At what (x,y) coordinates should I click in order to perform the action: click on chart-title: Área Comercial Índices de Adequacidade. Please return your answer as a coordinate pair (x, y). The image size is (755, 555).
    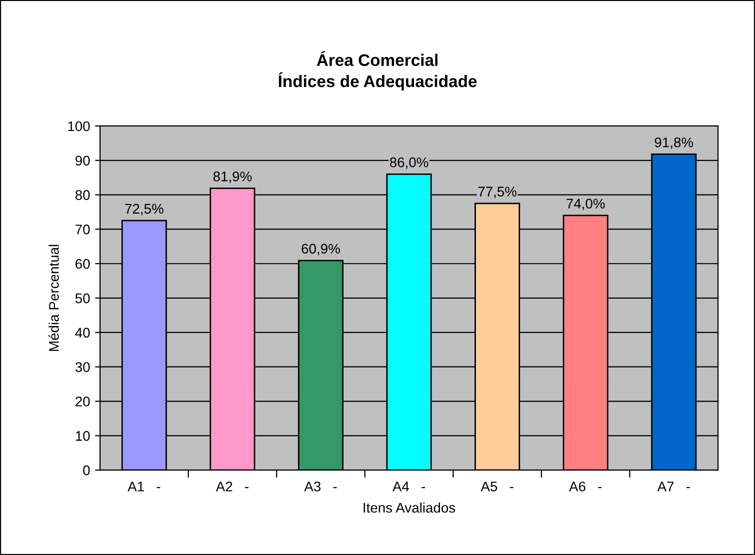
    Looking at the image, I should click on (377, 71).